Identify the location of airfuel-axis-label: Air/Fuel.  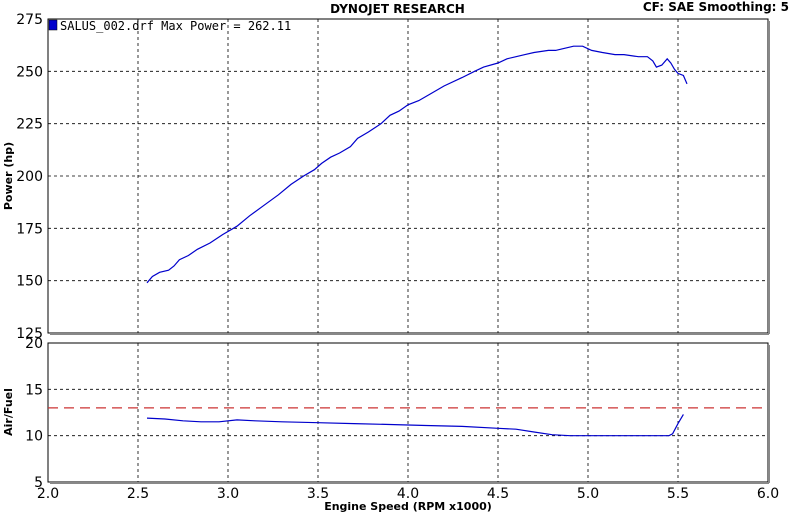
(8, 412).